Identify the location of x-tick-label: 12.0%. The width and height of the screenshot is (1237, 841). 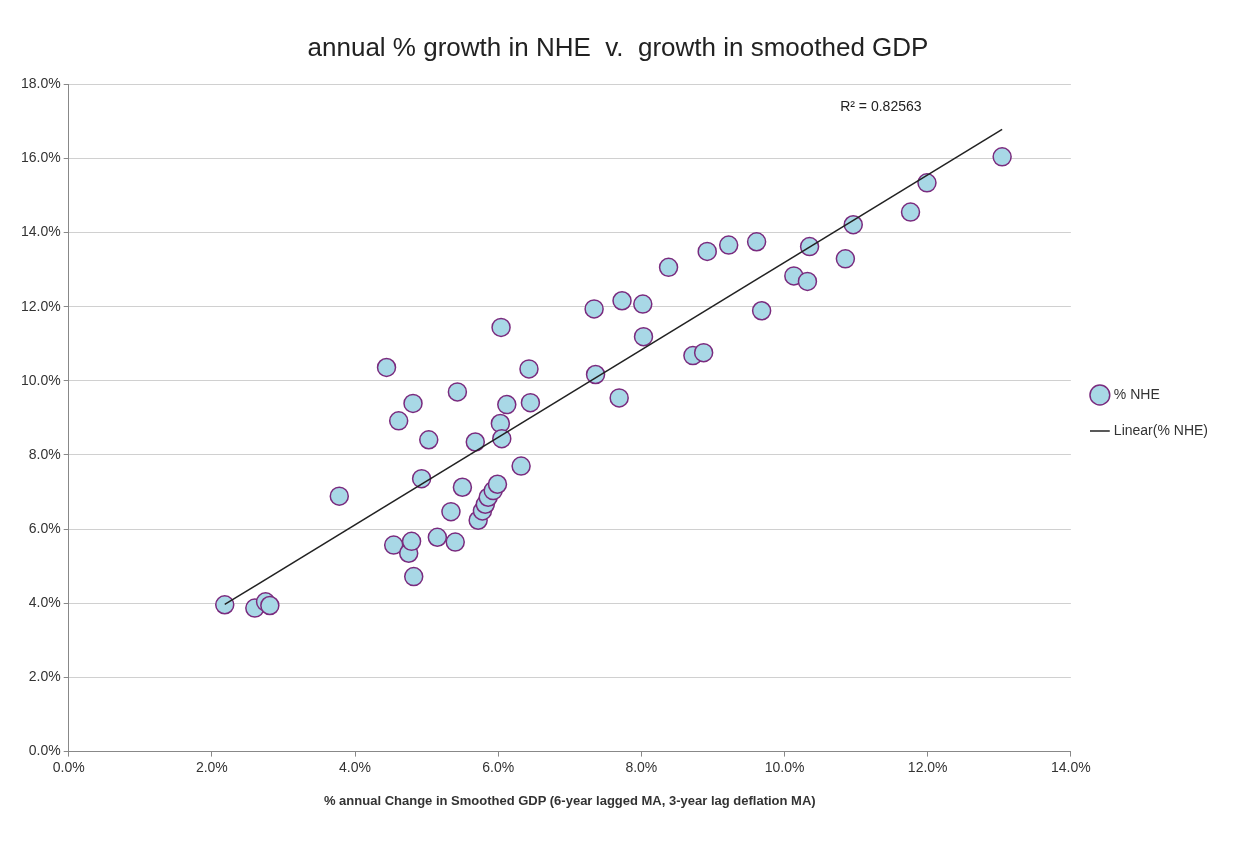
(927, 766).